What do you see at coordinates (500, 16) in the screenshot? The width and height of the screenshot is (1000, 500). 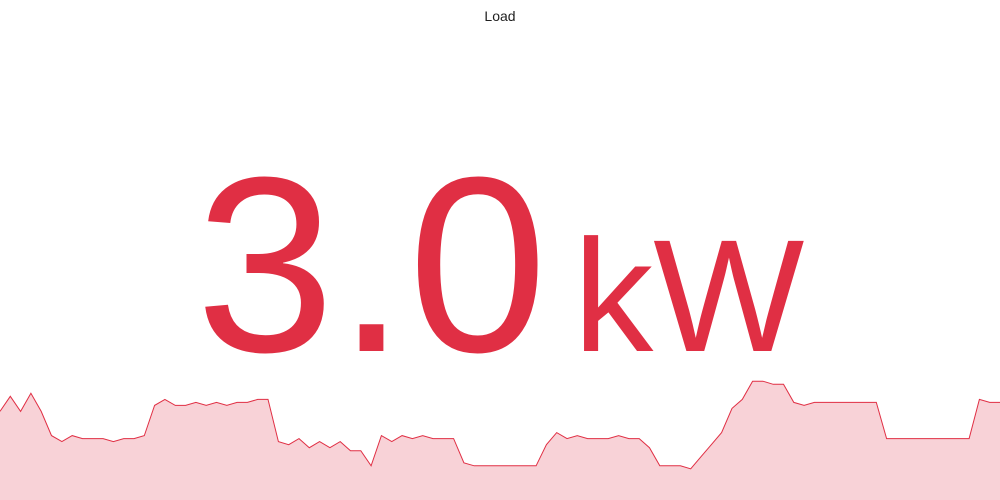 I see `panel-title: Load` at bounding box center [500, 16].